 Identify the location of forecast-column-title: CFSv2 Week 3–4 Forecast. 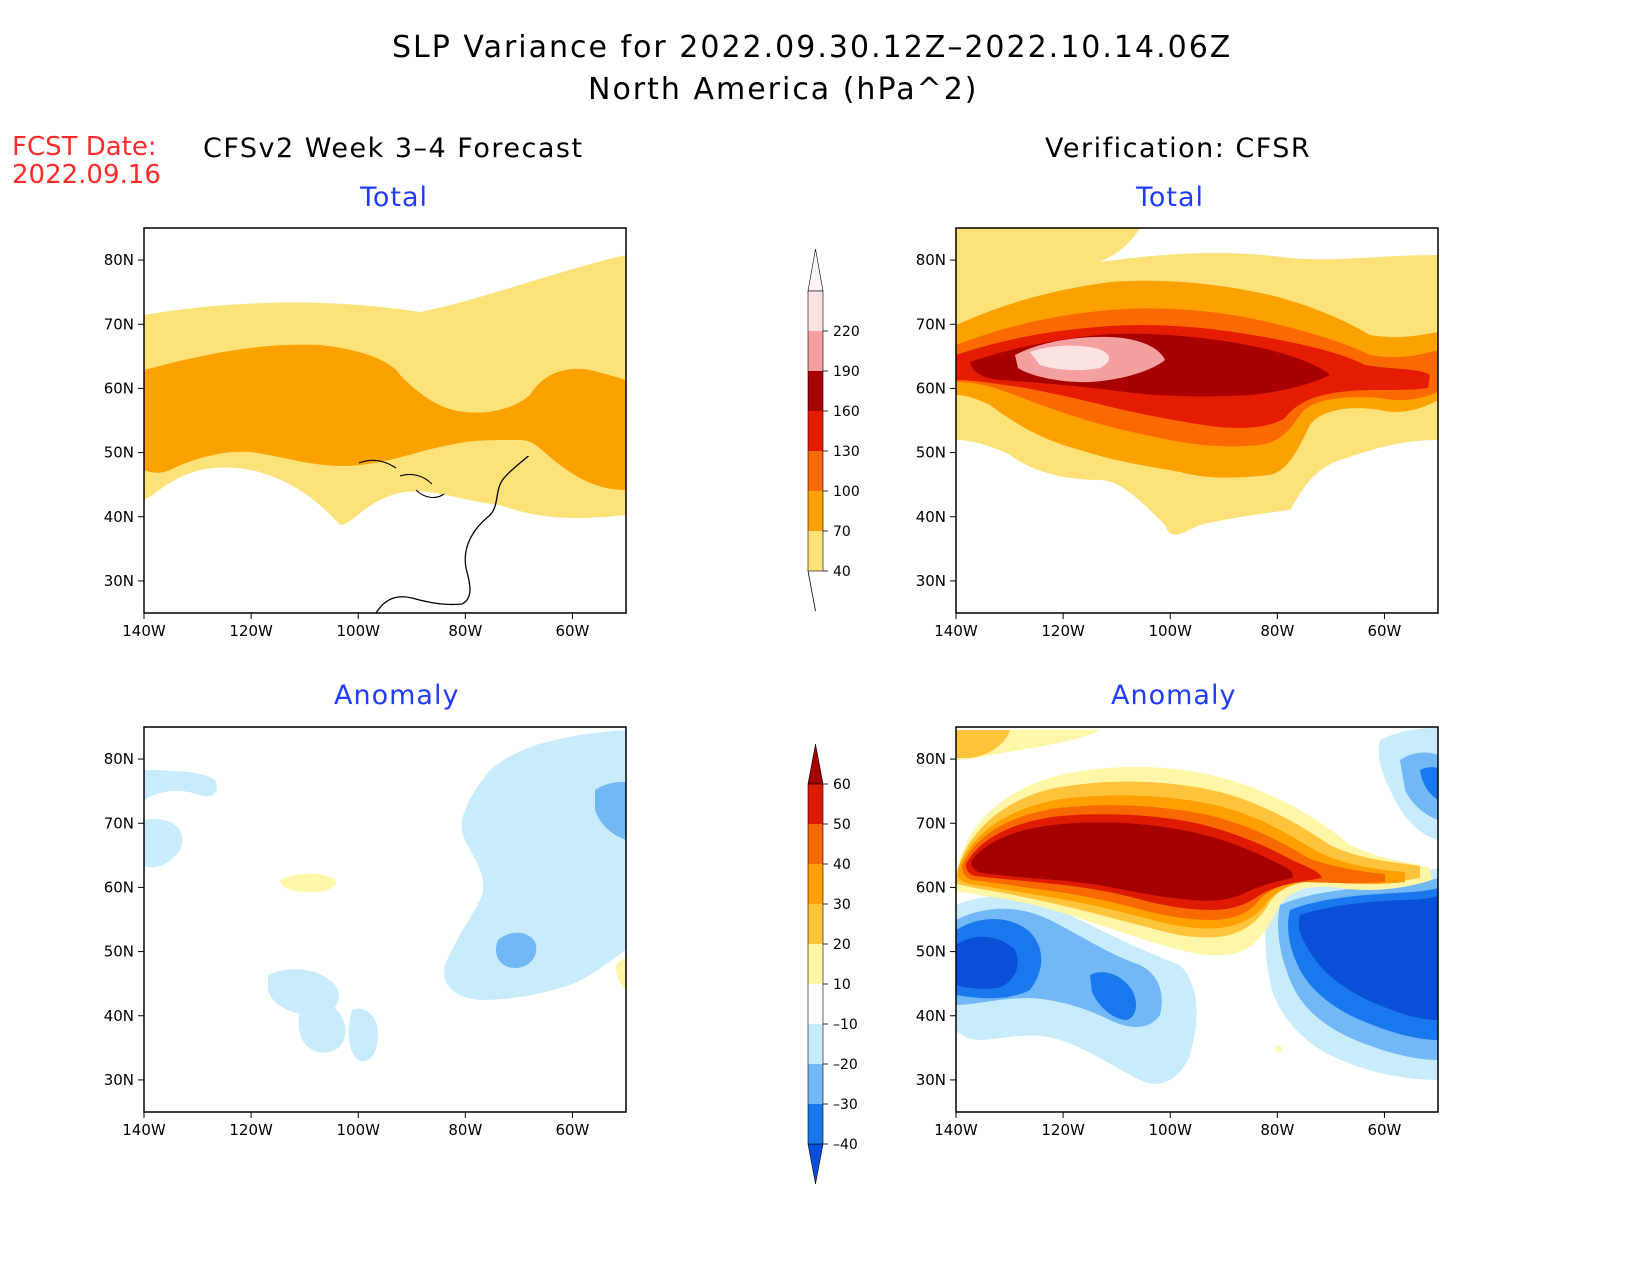
(393, 148).